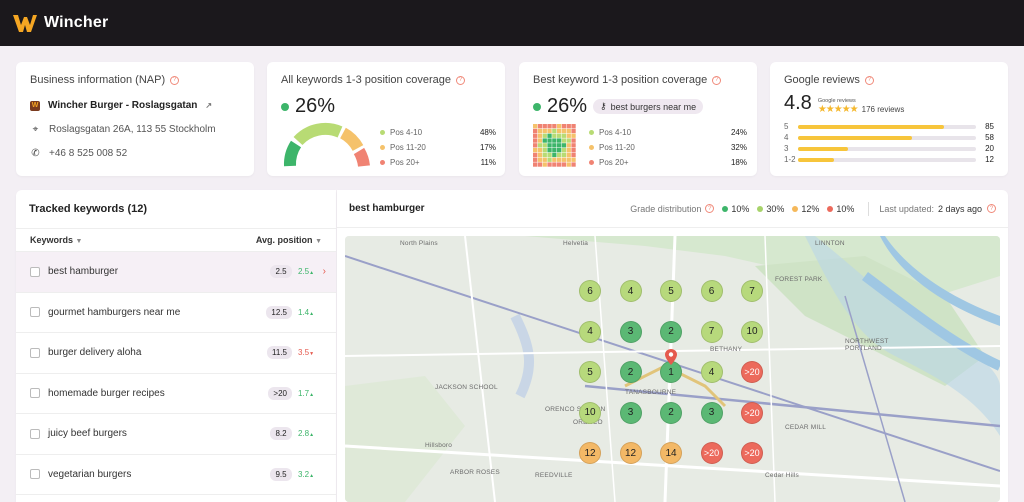 The width and height of the screenshot is (1024, 502). Describe the element at coordinates (176, 394) in the screenshot. I see `keyword-row: homemade burger recipes >20 1.7▲` at that location.